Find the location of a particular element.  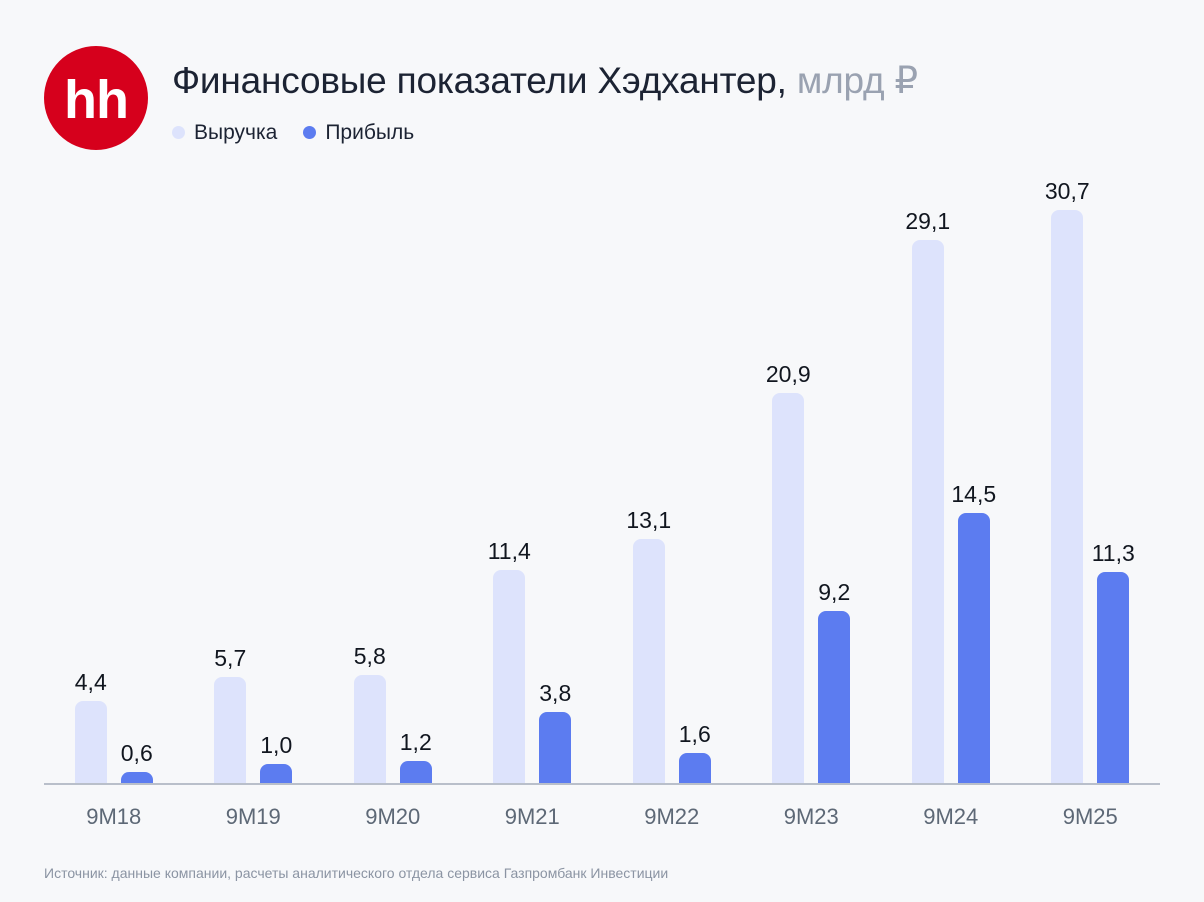

bar-revenue: 4,4 is located at coordinates (90, 726).